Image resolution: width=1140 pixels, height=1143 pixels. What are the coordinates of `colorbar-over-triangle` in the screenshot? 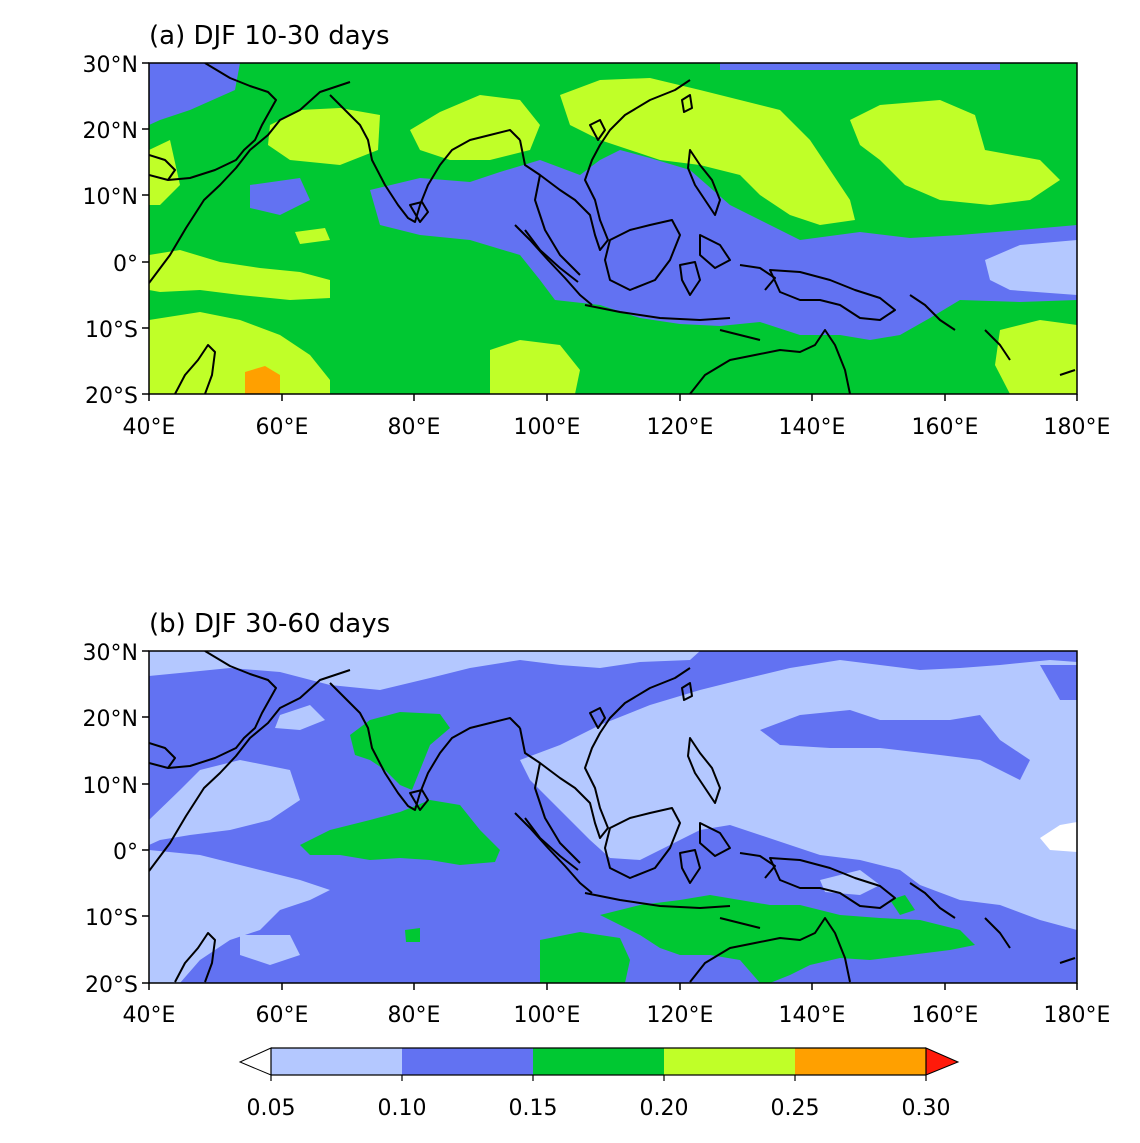 It's located at (942, 1061).